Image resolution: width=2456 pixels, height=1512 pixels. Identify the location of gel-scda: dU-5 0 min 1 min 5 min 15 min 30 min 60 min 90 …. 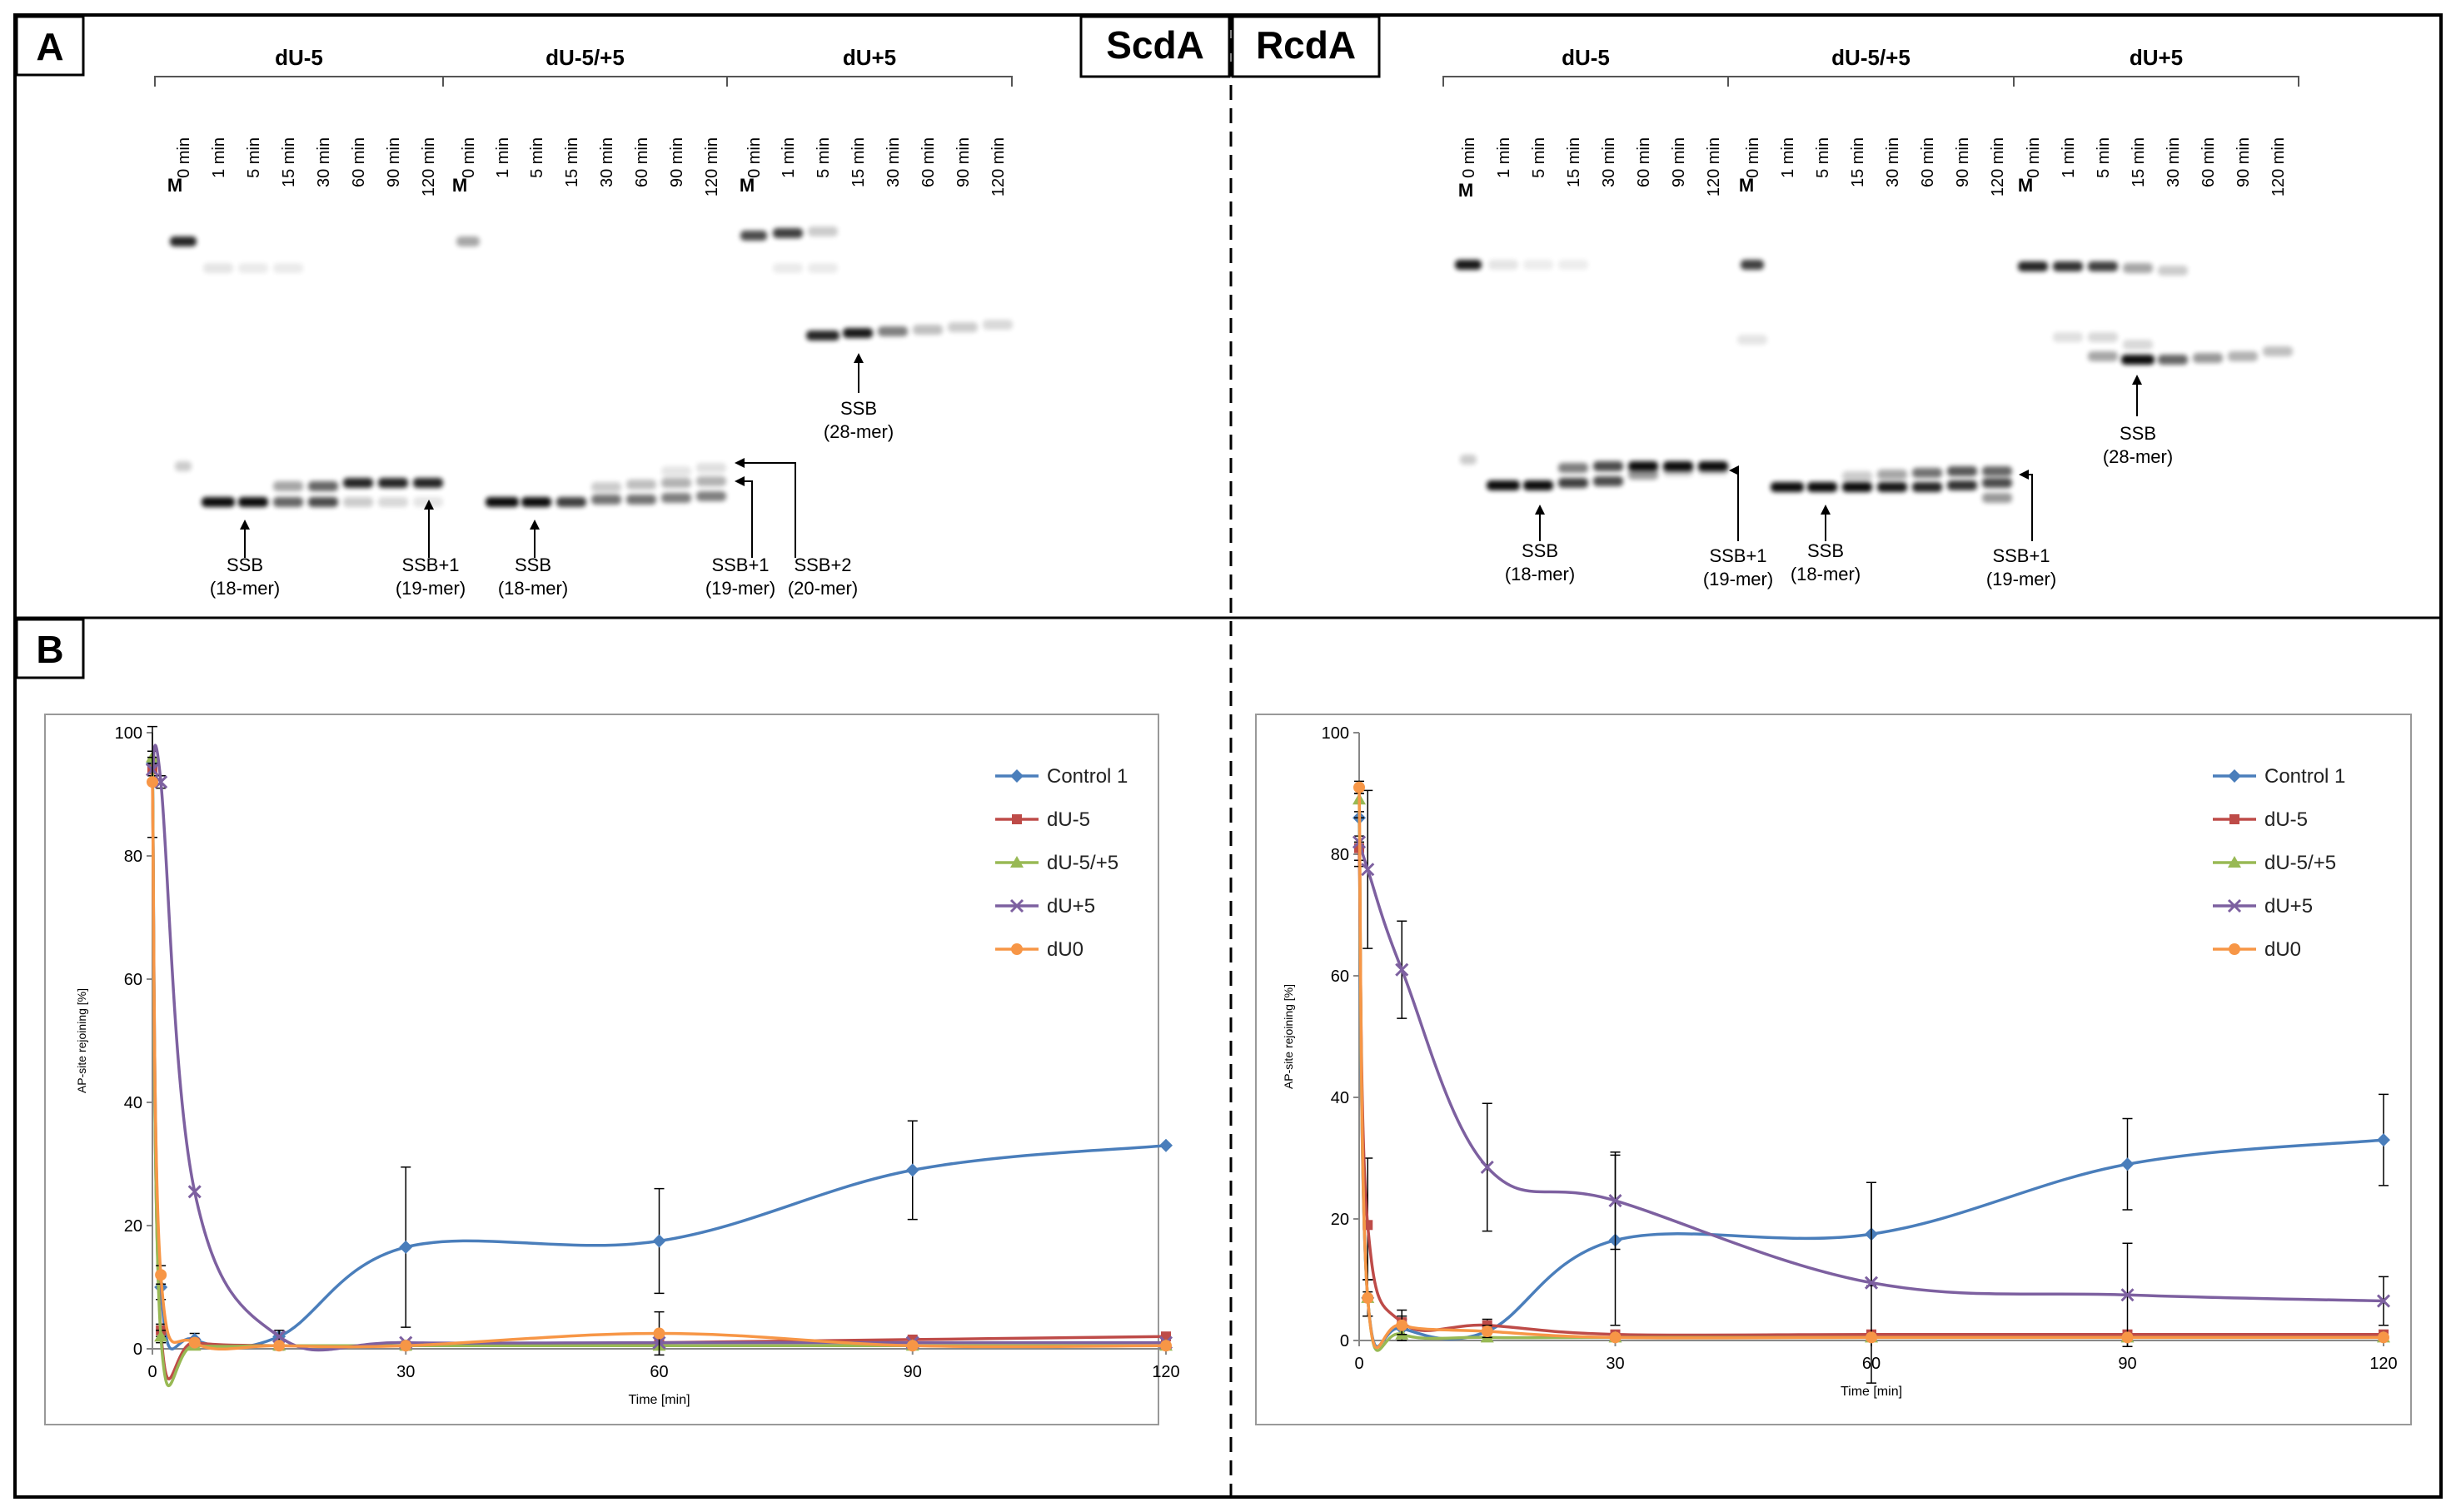
(583, 322).